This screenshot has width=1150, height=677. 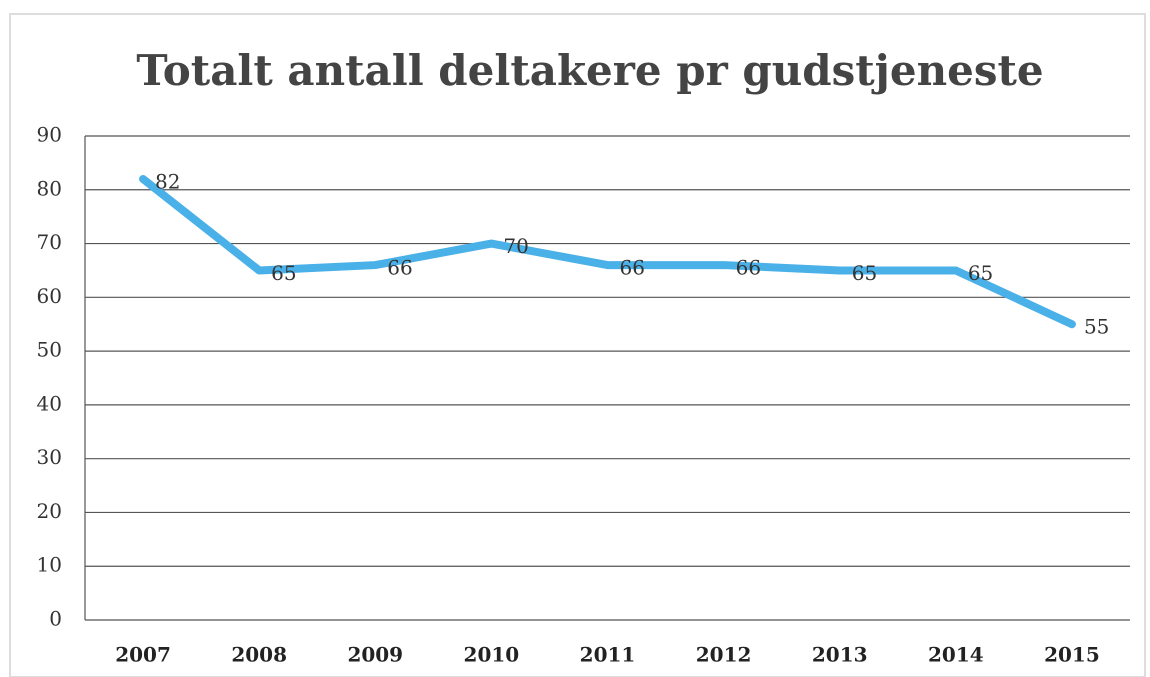 What do you see at coordinates (49, 511) in the screenshot?
I see `y-tick-label: 20` at bounding box center [49, 511].